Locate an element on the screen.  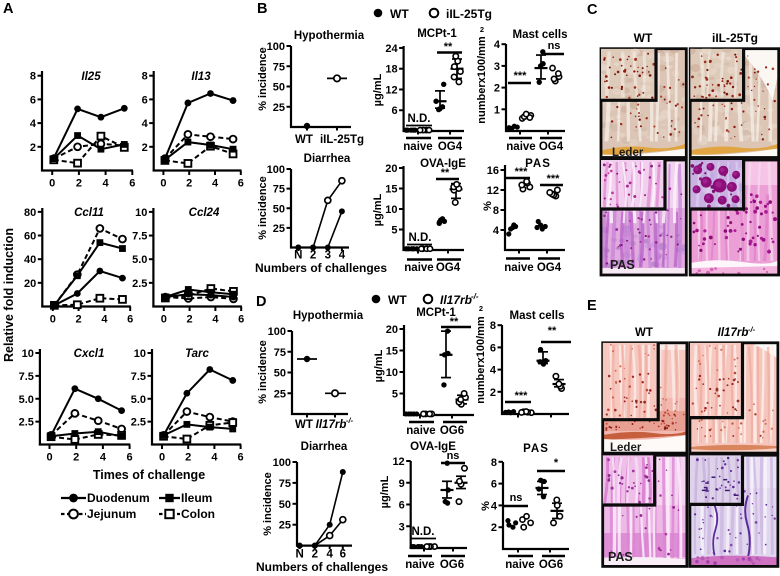
svg-text: A is located at coordinates (8, 9).